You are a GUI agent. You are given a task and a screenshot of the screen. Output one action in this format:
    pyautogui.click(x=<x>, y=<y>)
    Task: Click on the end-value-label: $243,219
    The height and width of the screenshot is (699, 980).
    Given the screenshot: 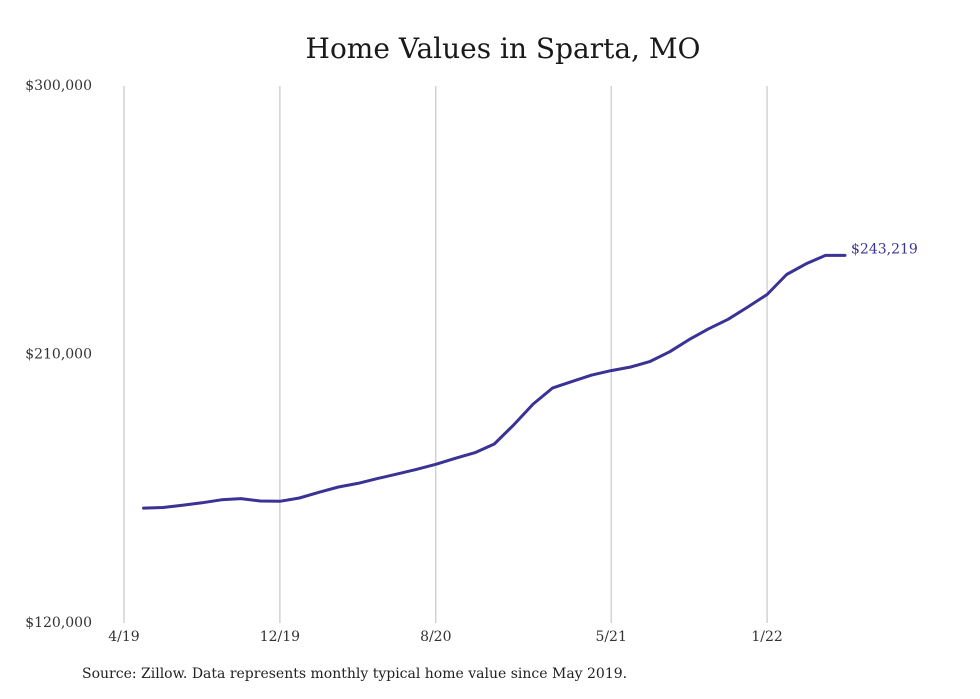 What is the action you would take?
    pyautogui.click(x=884, y=249)
    